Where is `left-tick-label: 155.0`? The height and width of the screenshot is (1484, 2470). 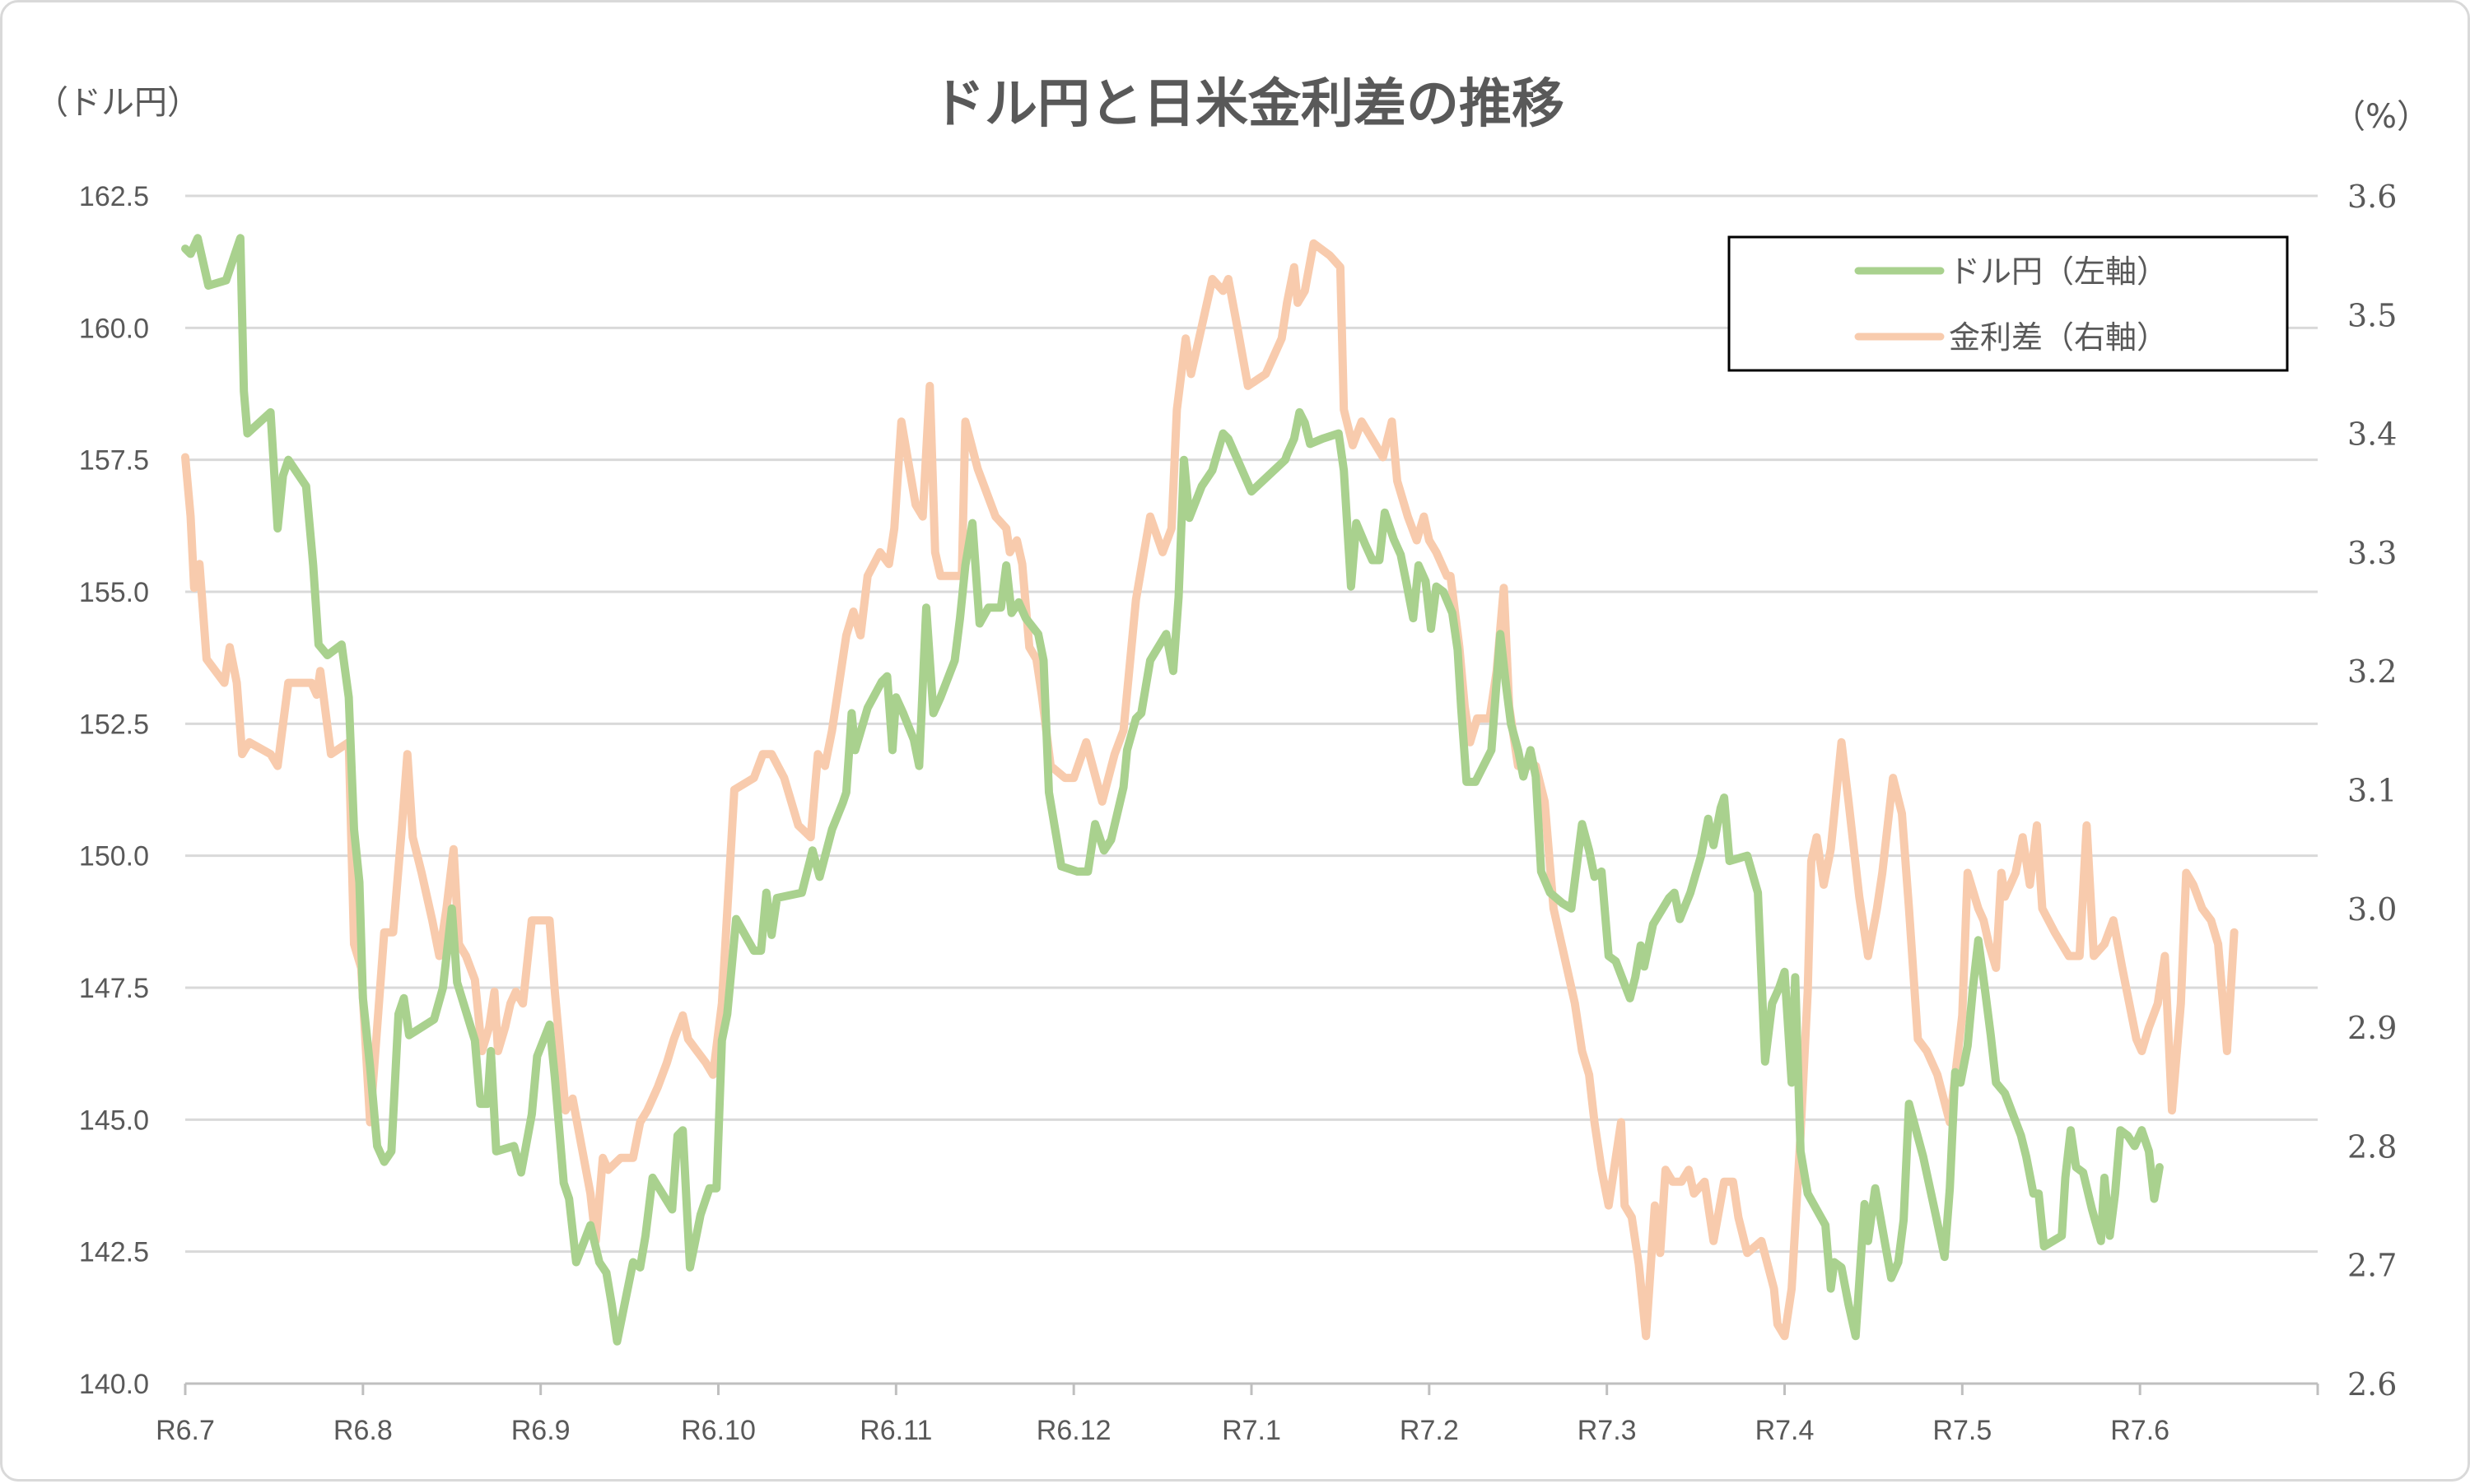 left-tick-label: 155.0 is located at coordinates (114, 592).